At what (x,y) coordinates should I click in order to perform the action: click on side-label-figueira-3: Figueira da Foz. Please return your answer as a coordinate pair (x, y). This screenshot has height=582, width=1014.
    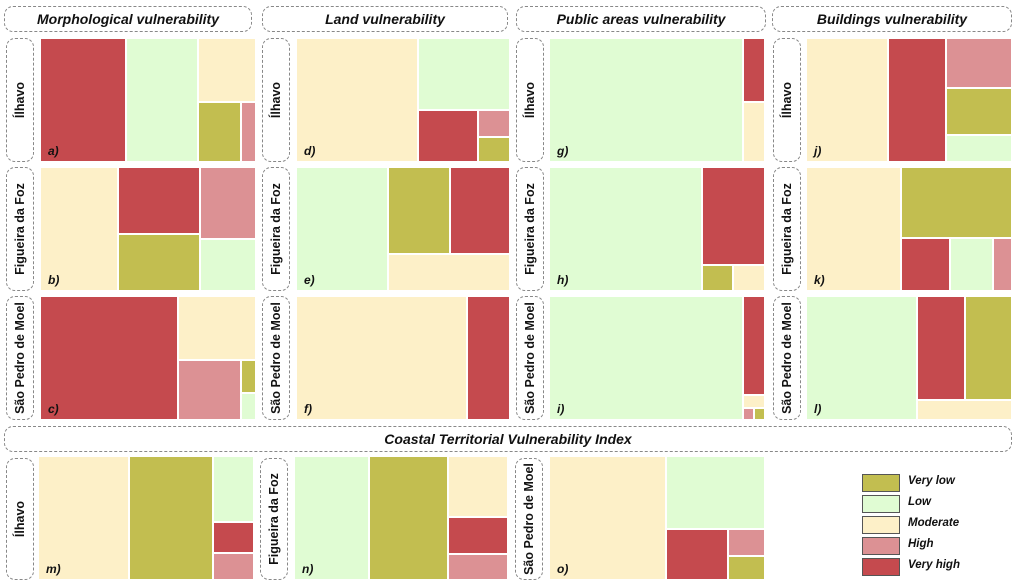
    Looking at the image, I should click on (530, 229).